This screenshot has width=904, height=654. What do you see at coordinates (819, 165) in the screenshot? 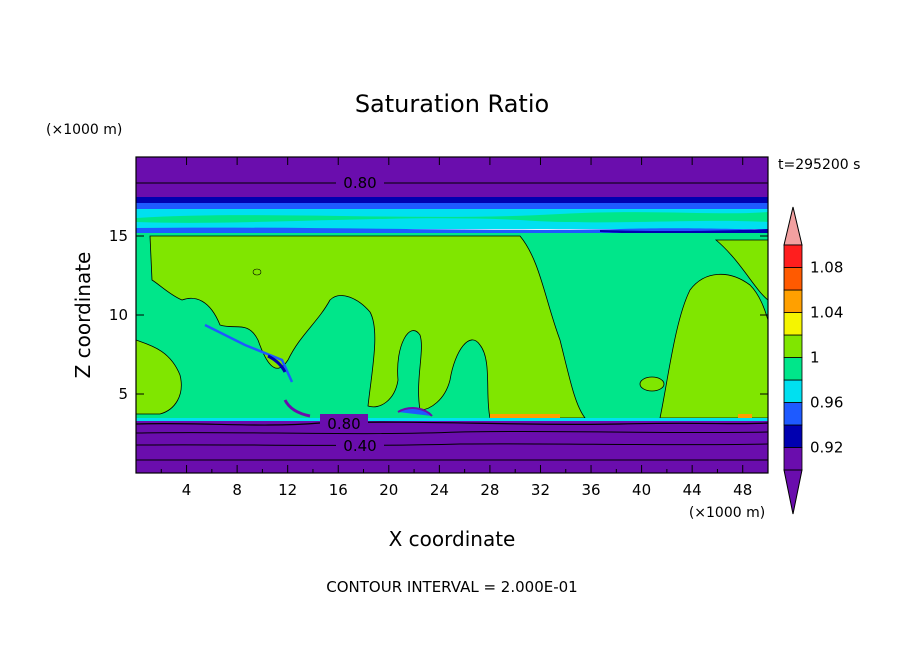
I see `time-label: t=295200 s` at bounding box center [819, 165].